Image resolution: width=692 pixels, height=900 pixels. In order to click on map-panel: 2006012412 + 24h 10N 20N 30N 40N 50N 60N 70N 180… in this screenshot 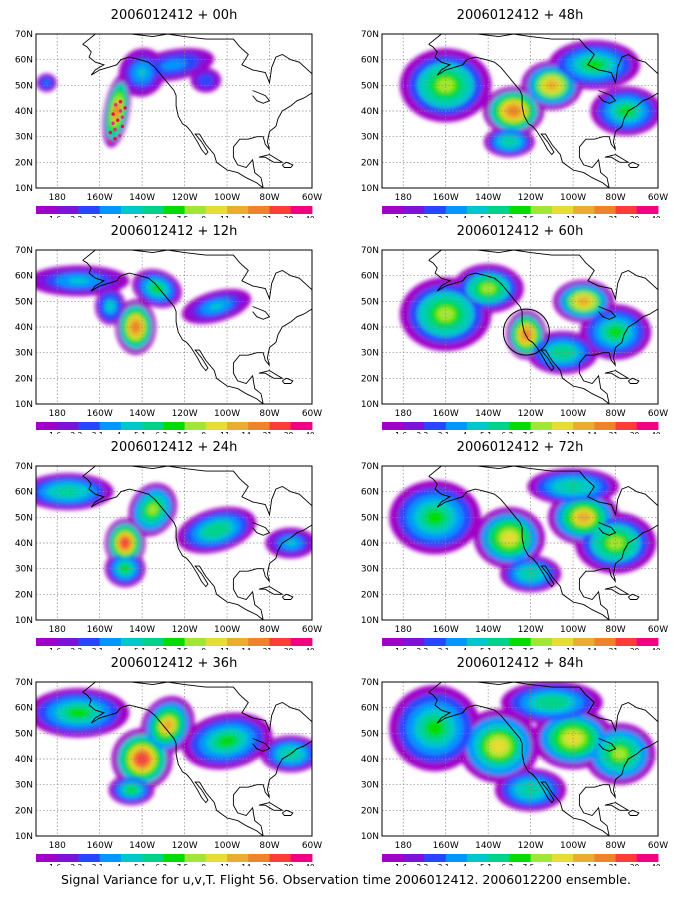, I will do `click(170, 542)`.